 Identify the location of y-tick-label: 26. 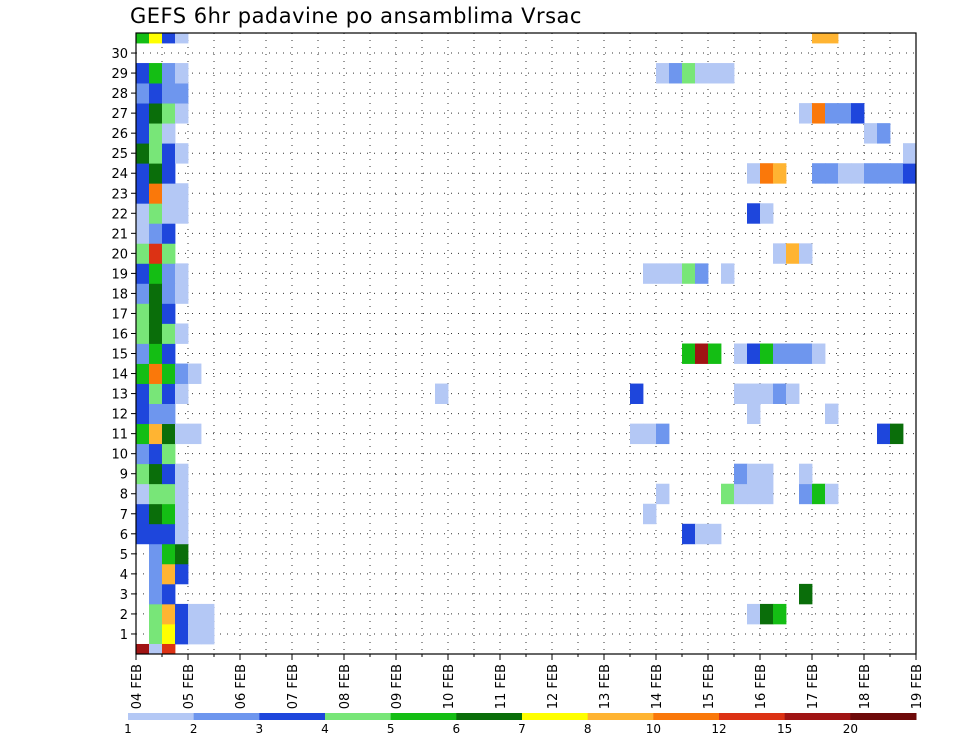
(119, 134).